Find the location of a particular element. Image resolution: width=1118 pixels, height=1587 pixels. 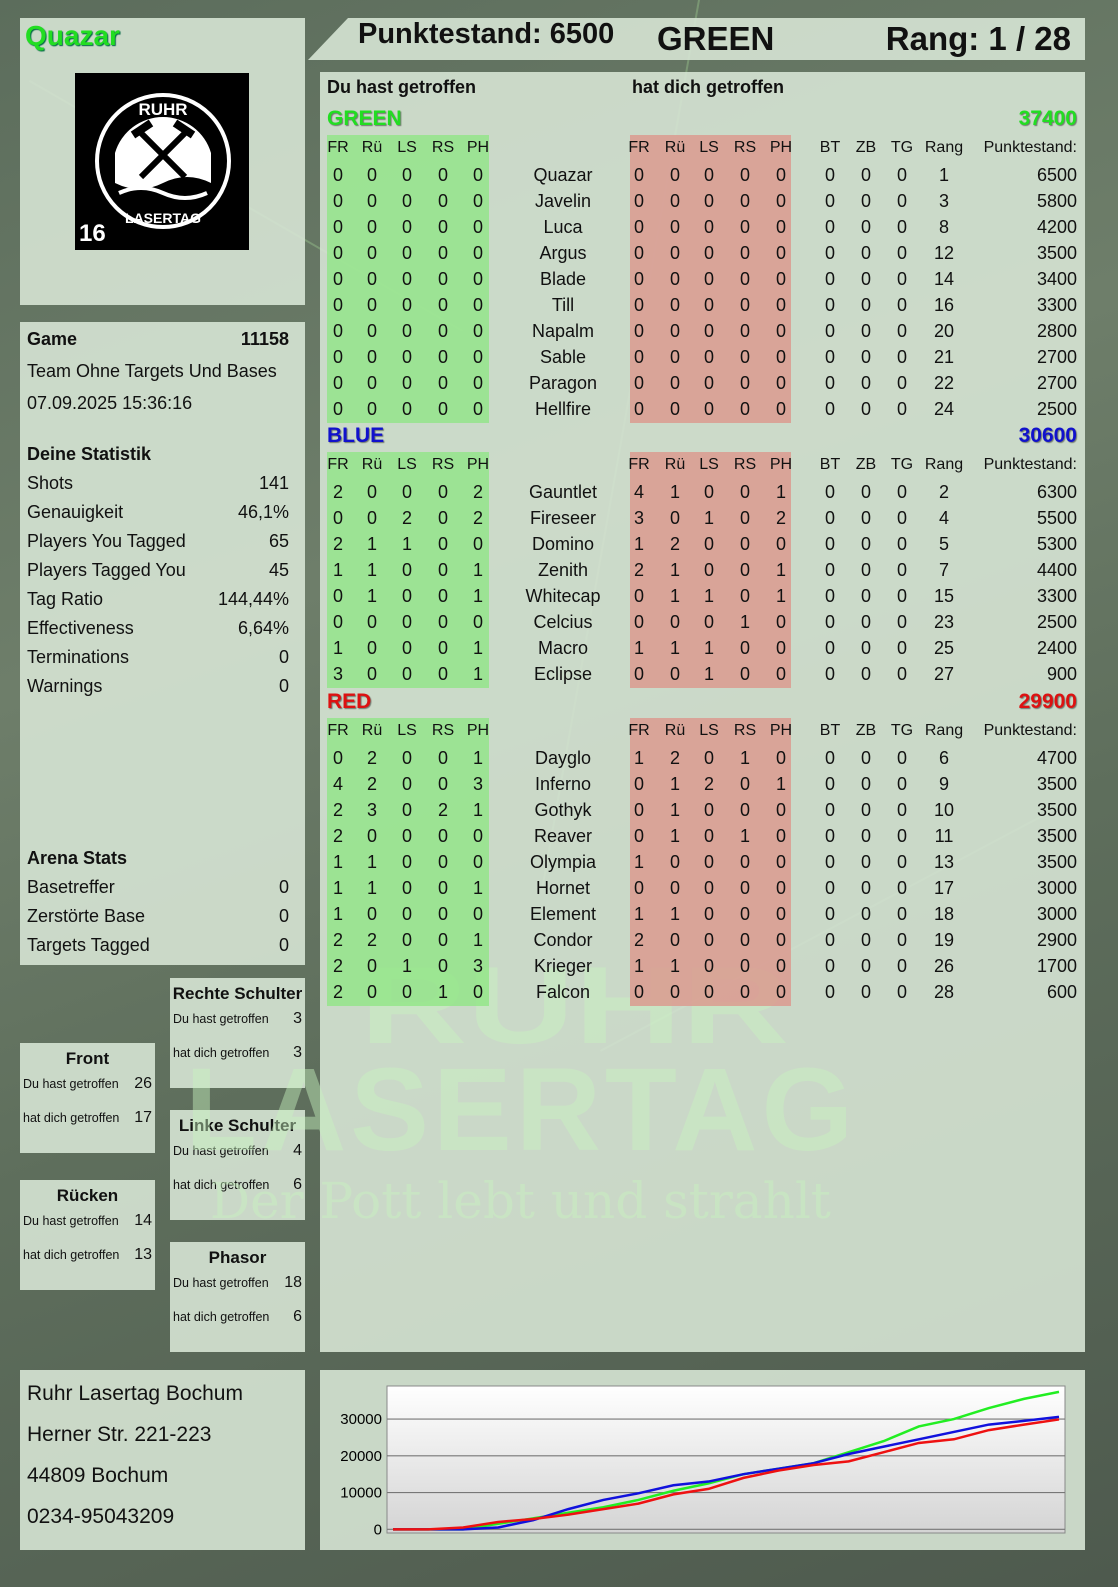

rang-cell: 23 is located at coordinates (944, 622).